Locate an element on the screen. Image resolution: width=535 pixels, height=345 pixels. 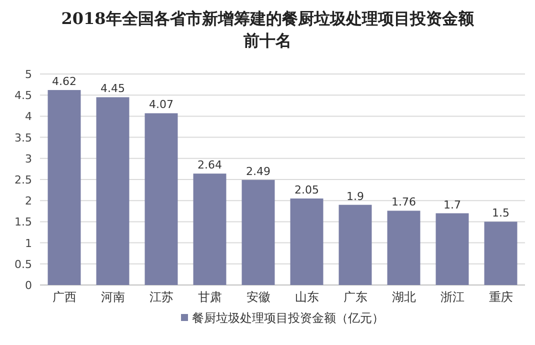
data-label: 1.5 is located at coordinates (501, 213).